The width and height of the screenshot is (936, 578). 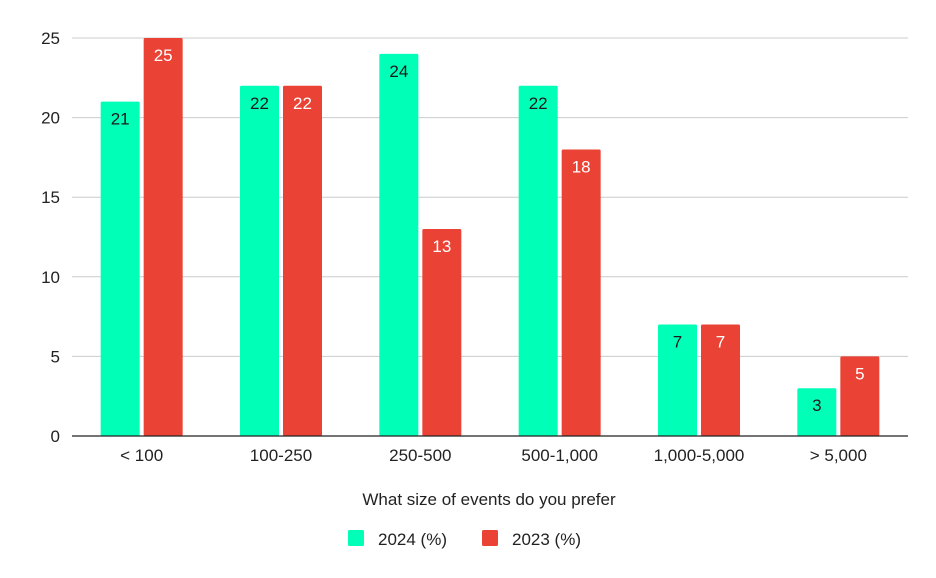 I want to click on y-tick-label: 20, so click(x=50, y=118).